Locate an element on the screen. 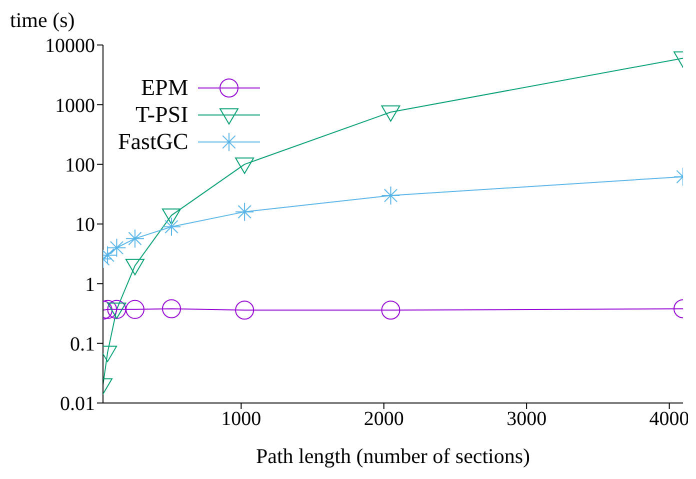 The width and height of the screenshot is (696, 479). y-tick-label: 10 is located at coordinates (85, 225).